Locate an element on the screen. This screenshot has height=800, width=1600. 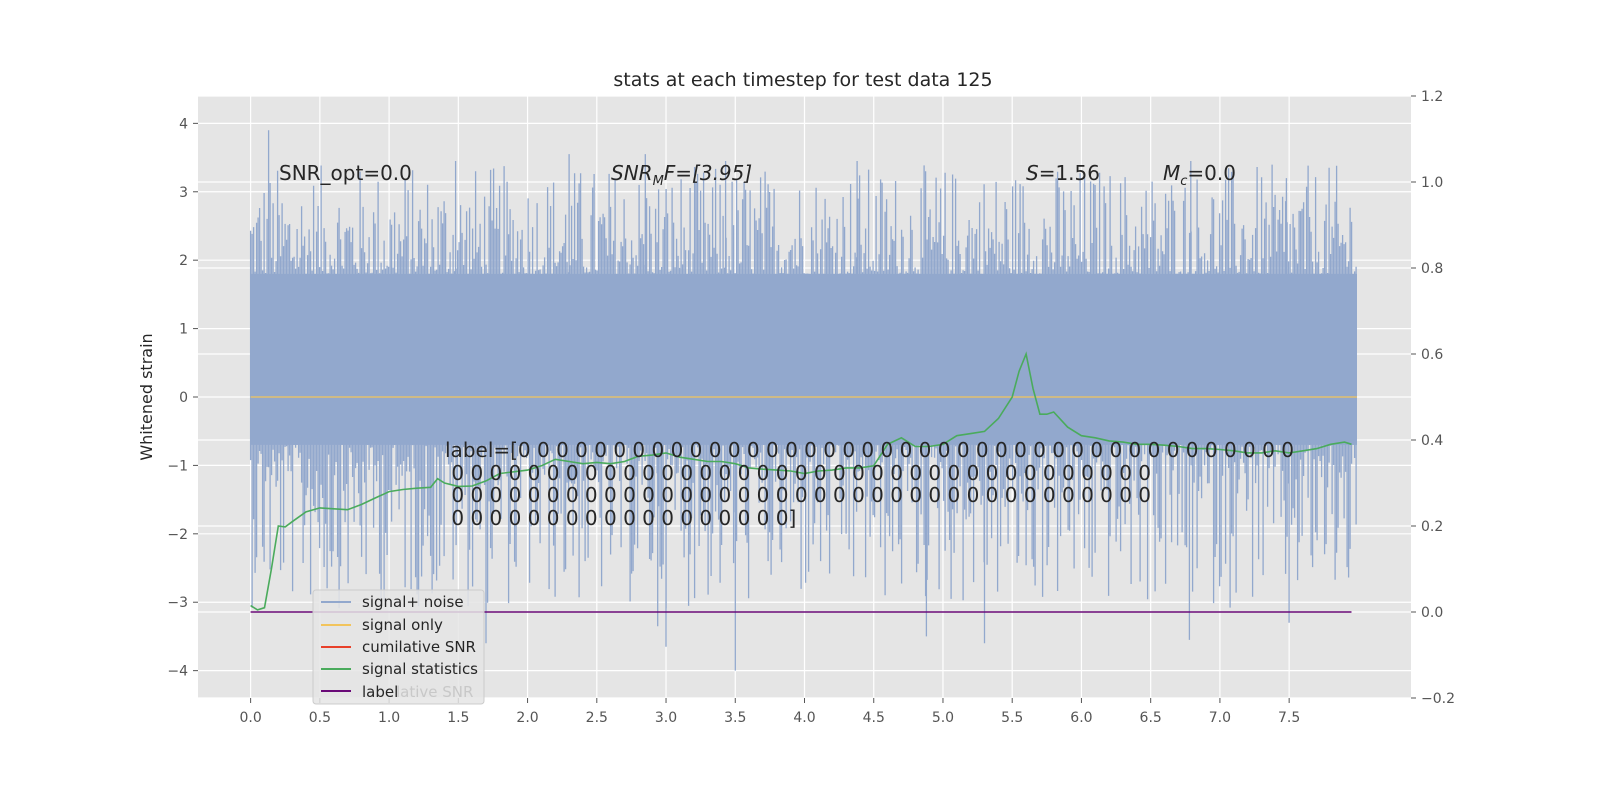
legend-ghost-text: lative SNR is located at coordinates (434, 692).